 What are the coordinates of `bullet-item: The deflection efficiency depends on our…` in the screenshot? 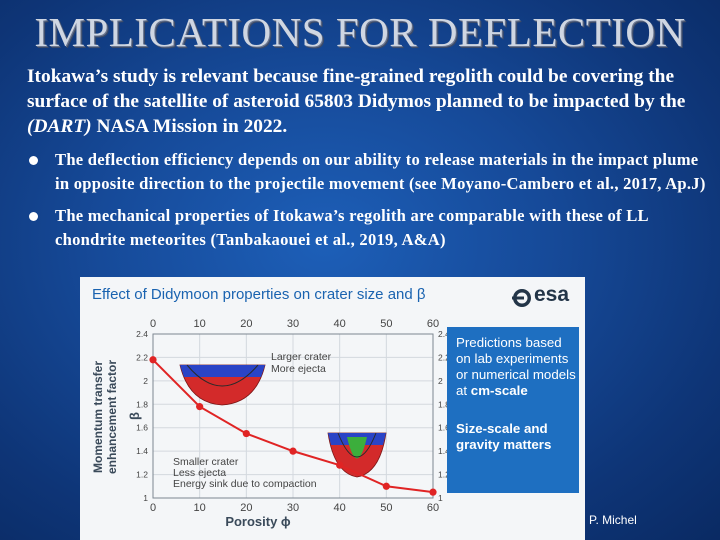 It's located at (367, 172).